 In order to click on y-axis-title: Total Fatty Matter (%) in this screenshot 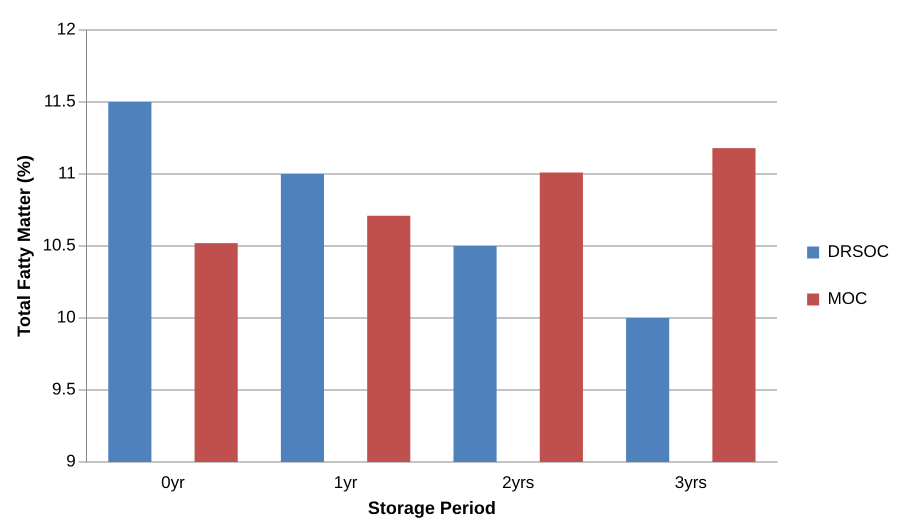, I will do `click(24, 246)`.